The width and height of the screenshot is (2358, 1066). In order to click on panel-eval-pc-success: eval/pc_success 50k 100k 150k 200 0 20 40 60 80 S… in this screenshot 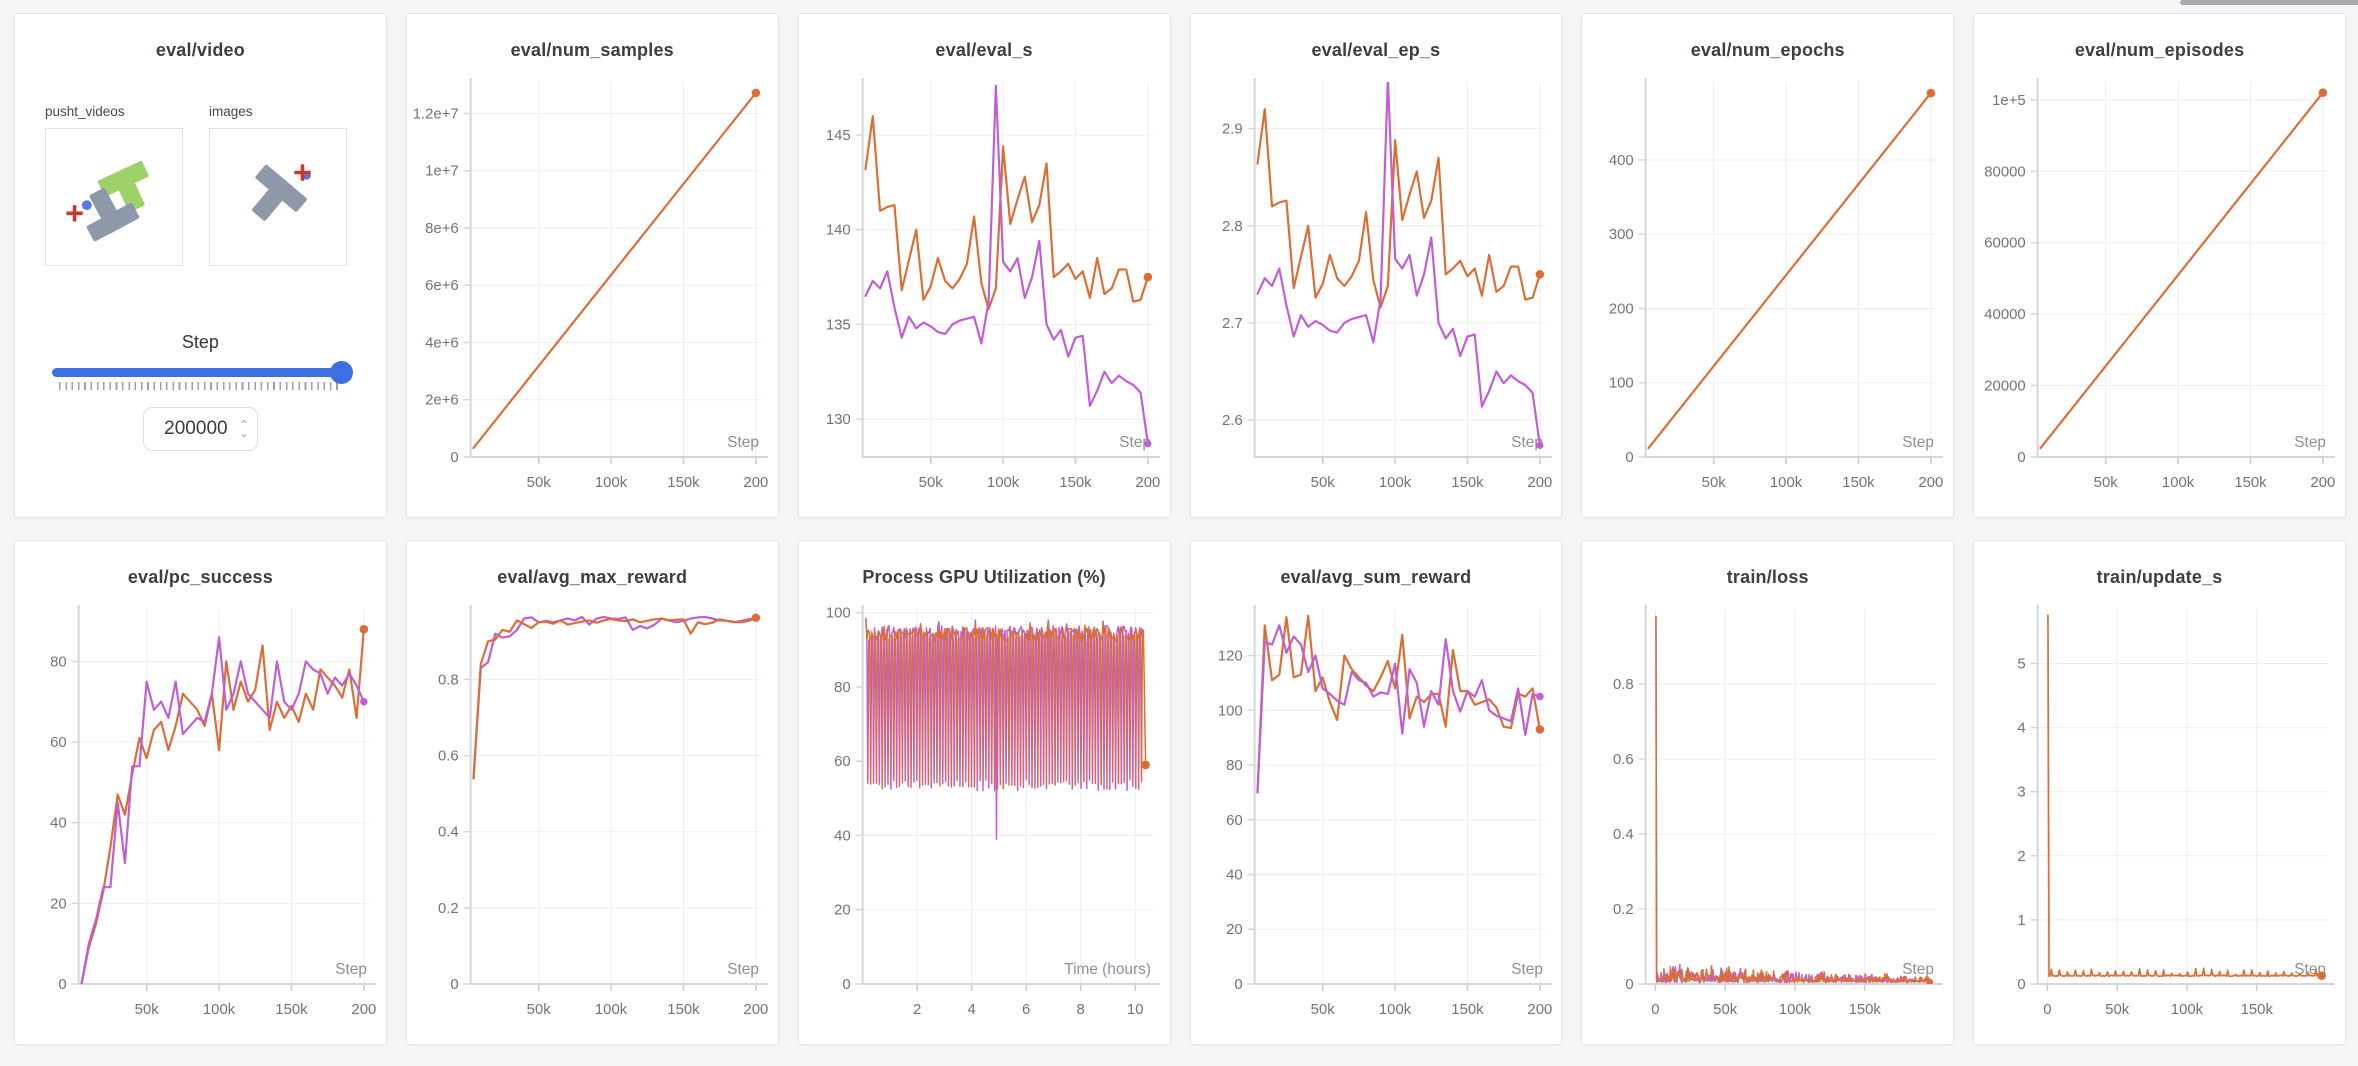, I will do `click(200, 792)`.